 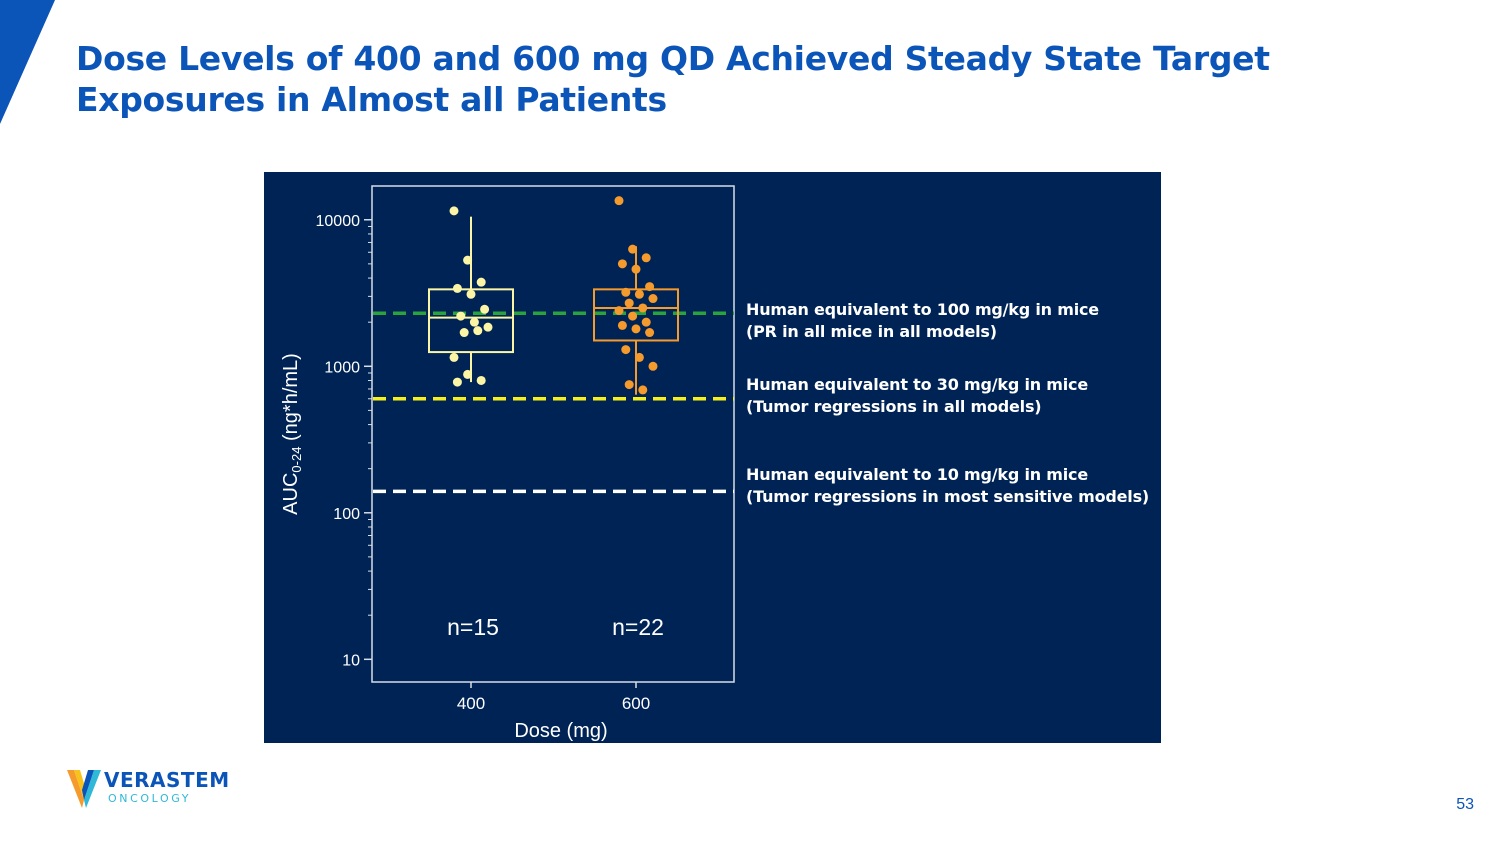 What do you see at coordinates (150, 798) in the screenshot?
I see `logo-subtitle: ONCOLOGY` at bounding box center [150, 798].